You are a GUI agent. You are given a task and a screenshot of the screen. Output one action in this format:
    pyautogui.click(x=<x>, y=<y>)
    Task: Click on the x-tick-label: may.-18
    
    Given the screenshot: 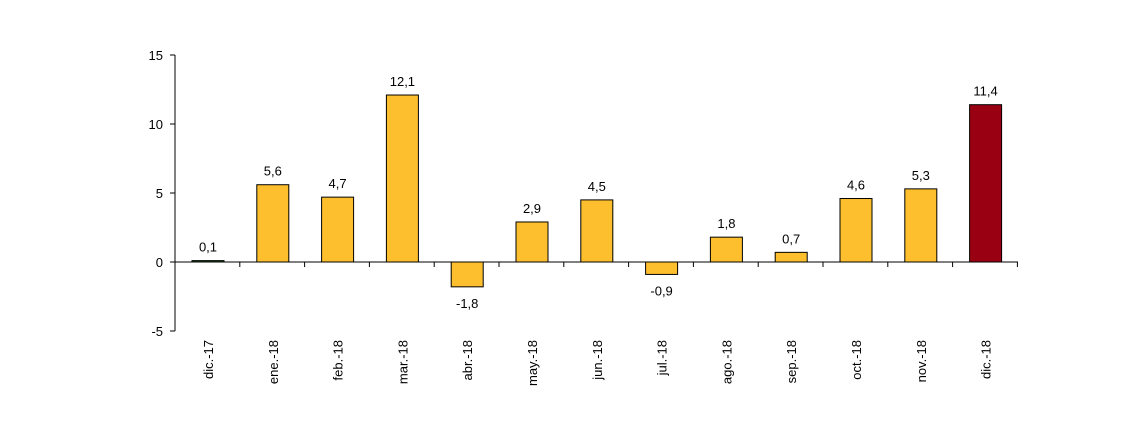 What is the action you would take?
    pyautogui.click(x=532, y=363)
    